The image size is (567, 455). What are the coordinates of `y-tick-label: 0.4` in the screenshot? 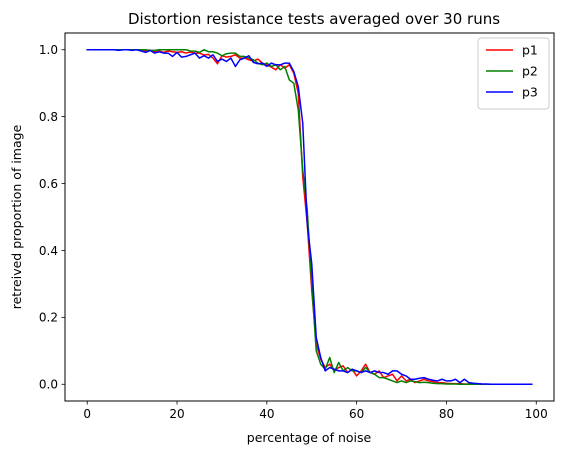 It's located at (48, 251).